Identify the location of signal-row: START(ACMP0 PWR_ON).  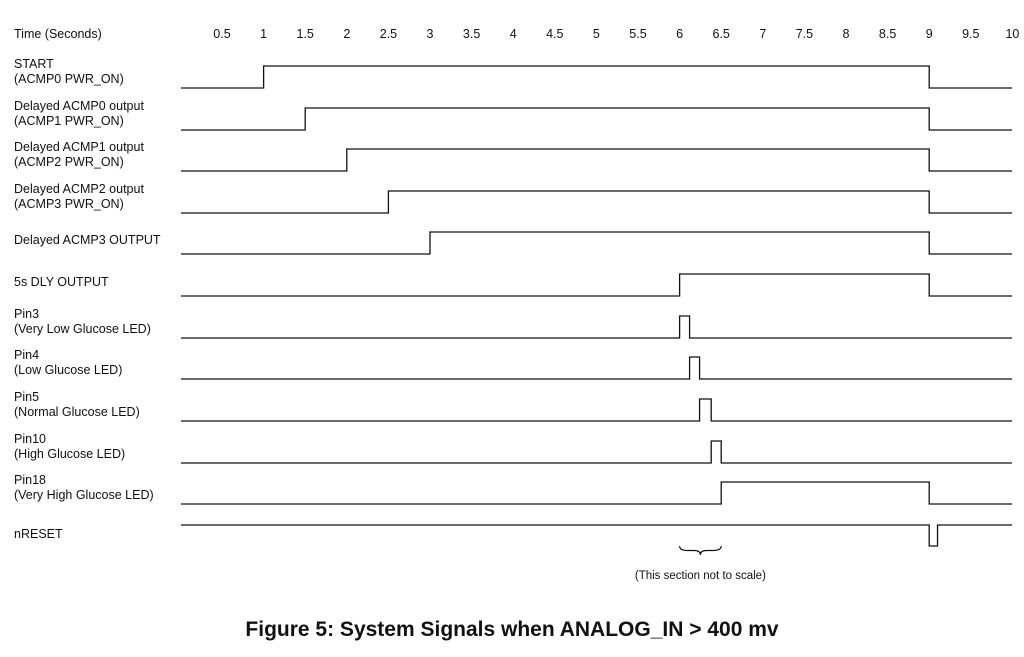
(513, 73).